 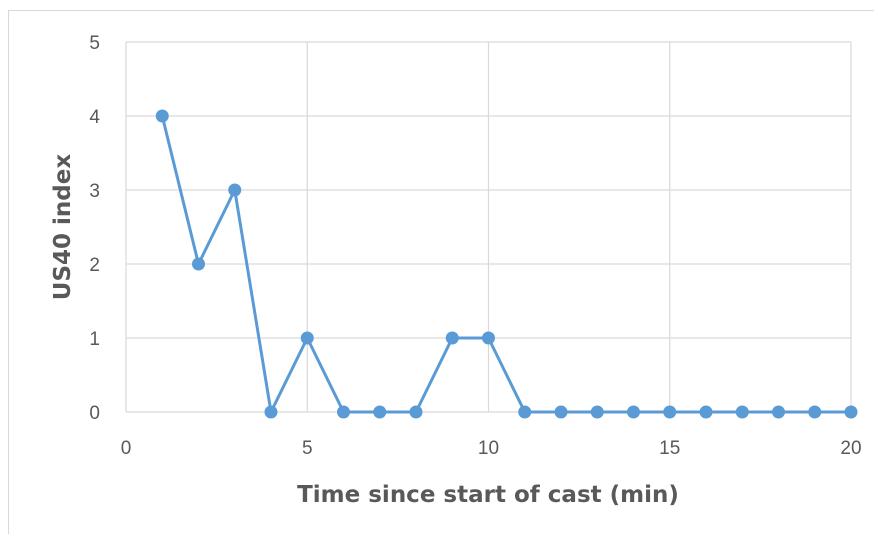 I want to click on x-tick-label: 5, so click(x=307, y=448).